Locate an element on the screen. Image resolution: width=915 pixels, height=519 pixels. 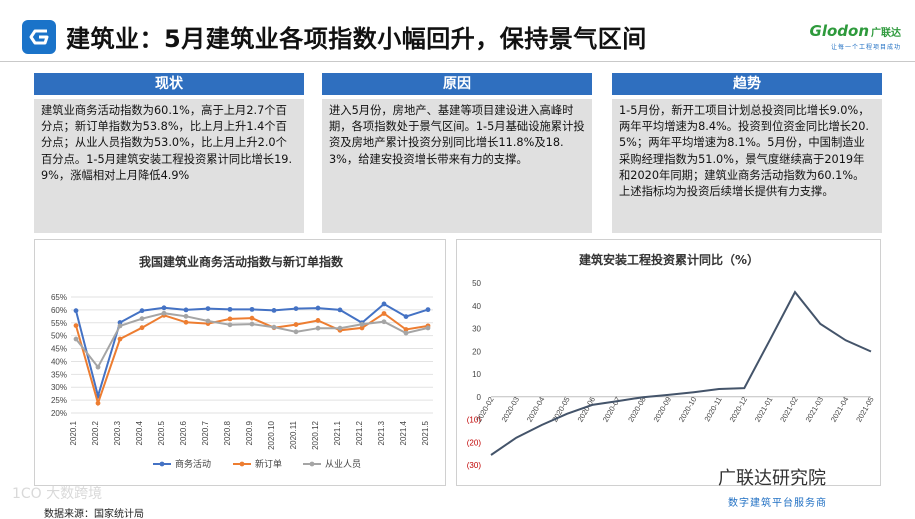
y-tick-label: 35% is located at coordinates (59, 374).